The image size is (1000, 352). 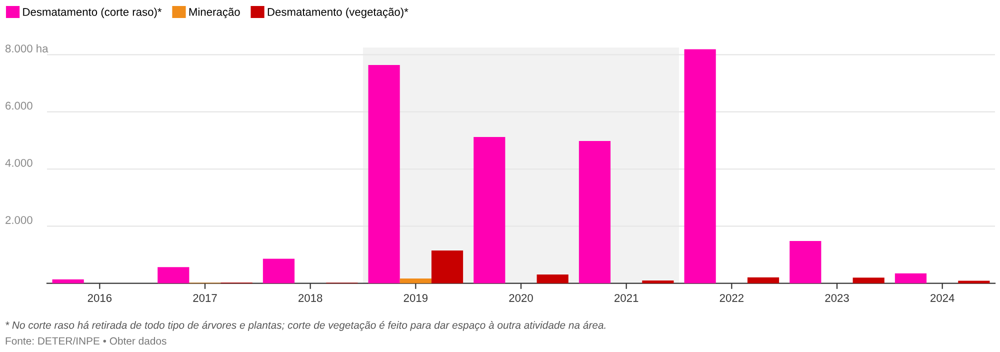 I want to click on legend-label: Desmatamento (vegetação)*, so click(x=338, y=13).